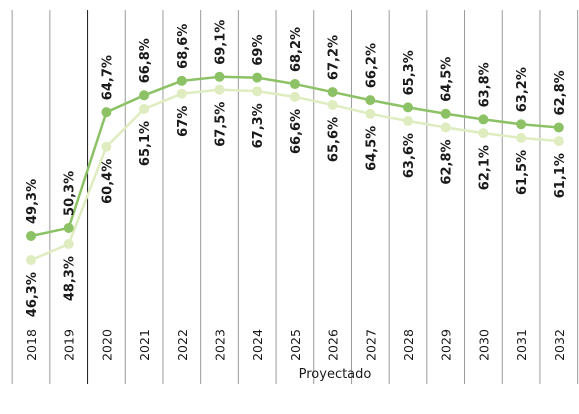  Describe the element at coordinates (257, 345) in the screenshot. I see `x-tick-label: 2024` at that location.